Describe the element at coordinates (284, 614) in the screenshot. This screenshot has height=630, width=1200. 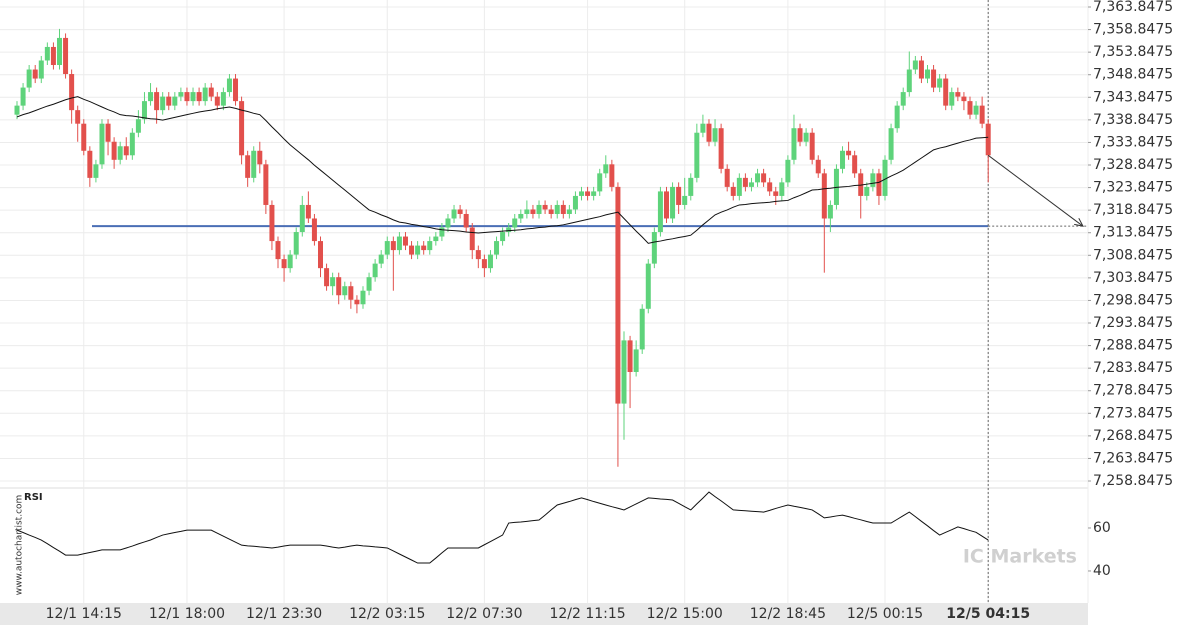
I see `x-tick-label: 12/1 23:30` at that location.